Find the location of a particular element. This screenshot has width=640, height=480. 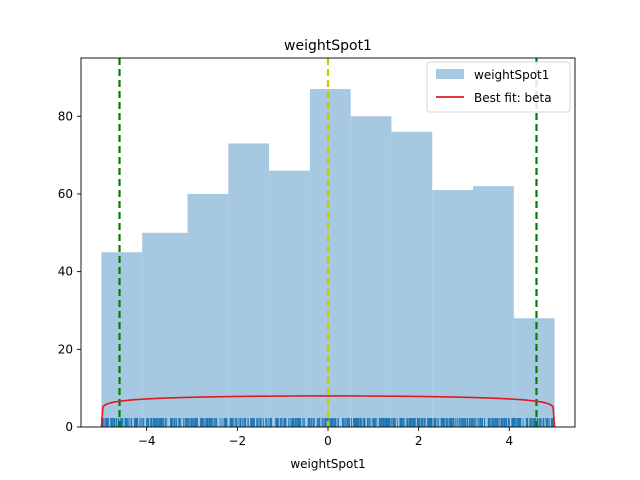

y-axis-ticks: 0 20 40 60 80 is located at coordinates (69, 271).